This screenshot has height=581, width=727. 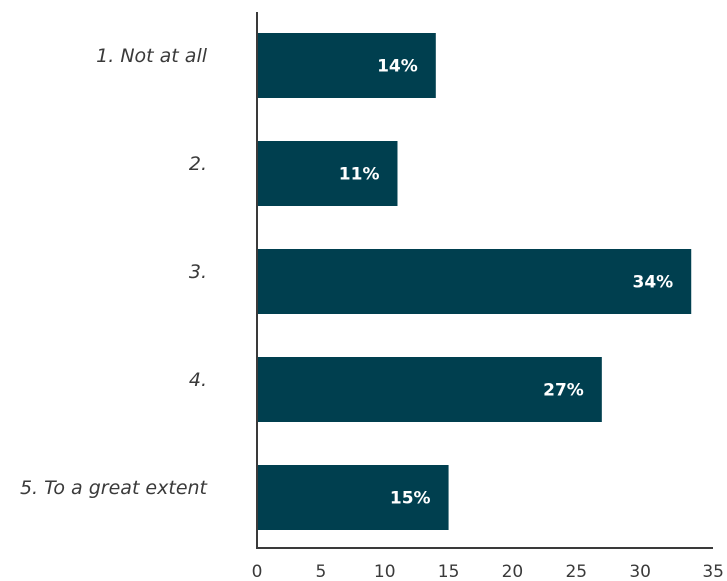 I want to click on category-label-5: 5. To a great extent, so click(x=114, y=488).